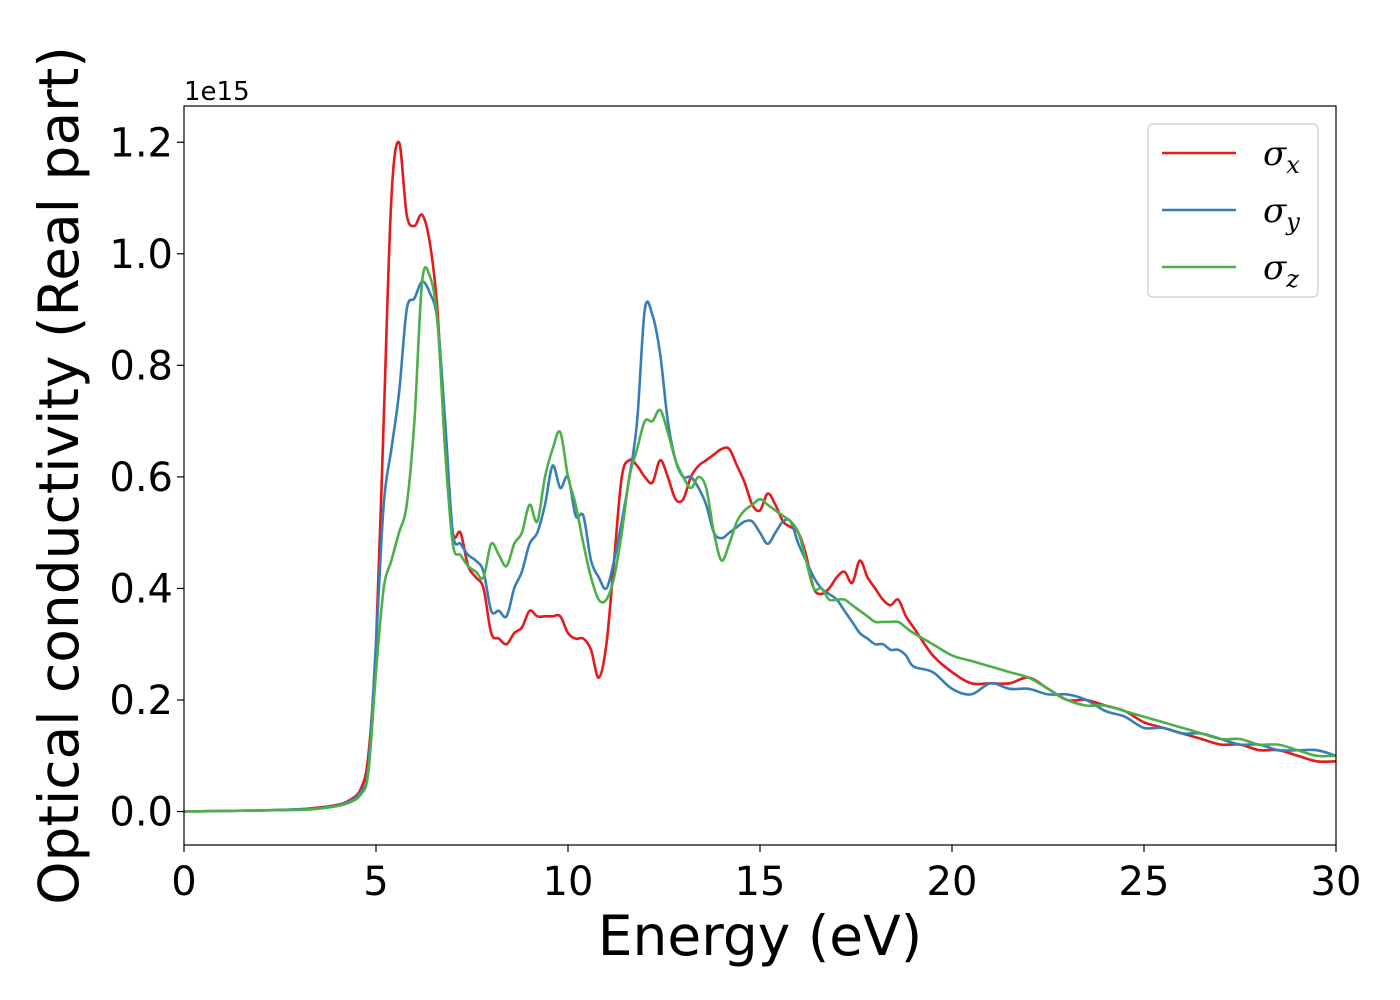 This screenshot has width=1400, height=1000. Describe the element at coordinates (568, 882) in the screenshot. I see `x-tick-label: 10` at that location.